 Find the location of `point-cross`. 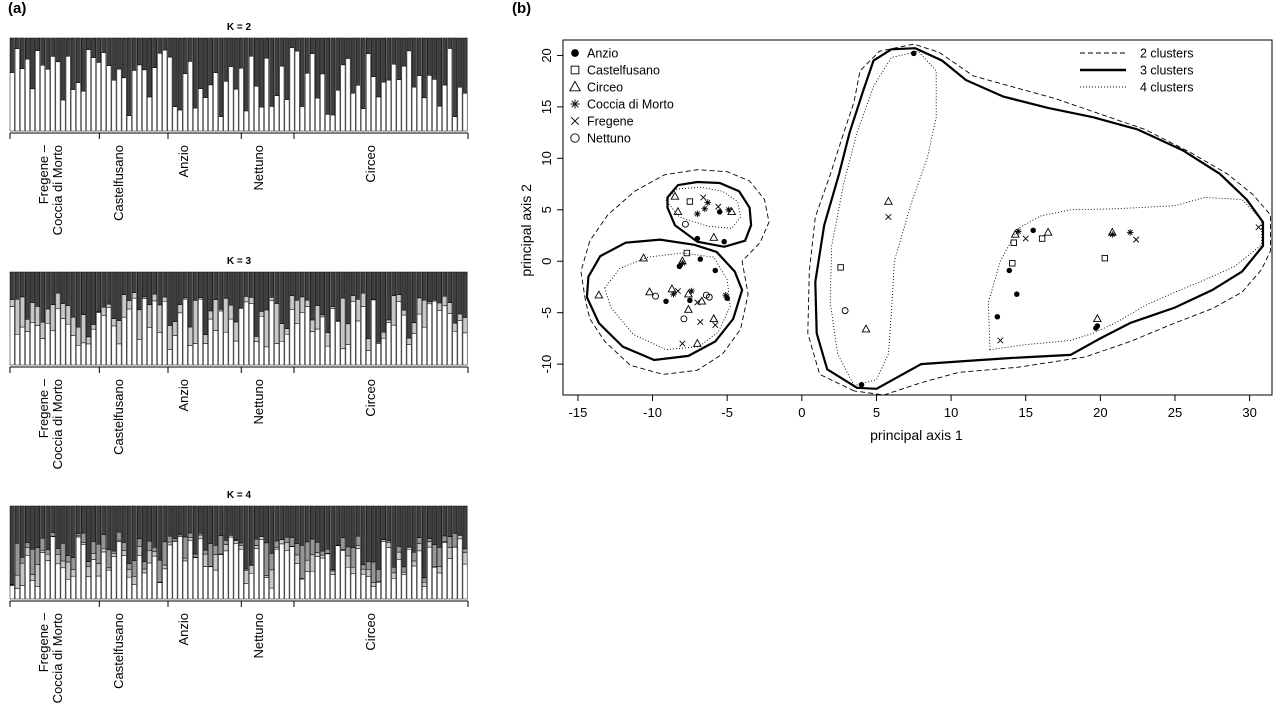

point-cross is located at coordinates (1258, 227).